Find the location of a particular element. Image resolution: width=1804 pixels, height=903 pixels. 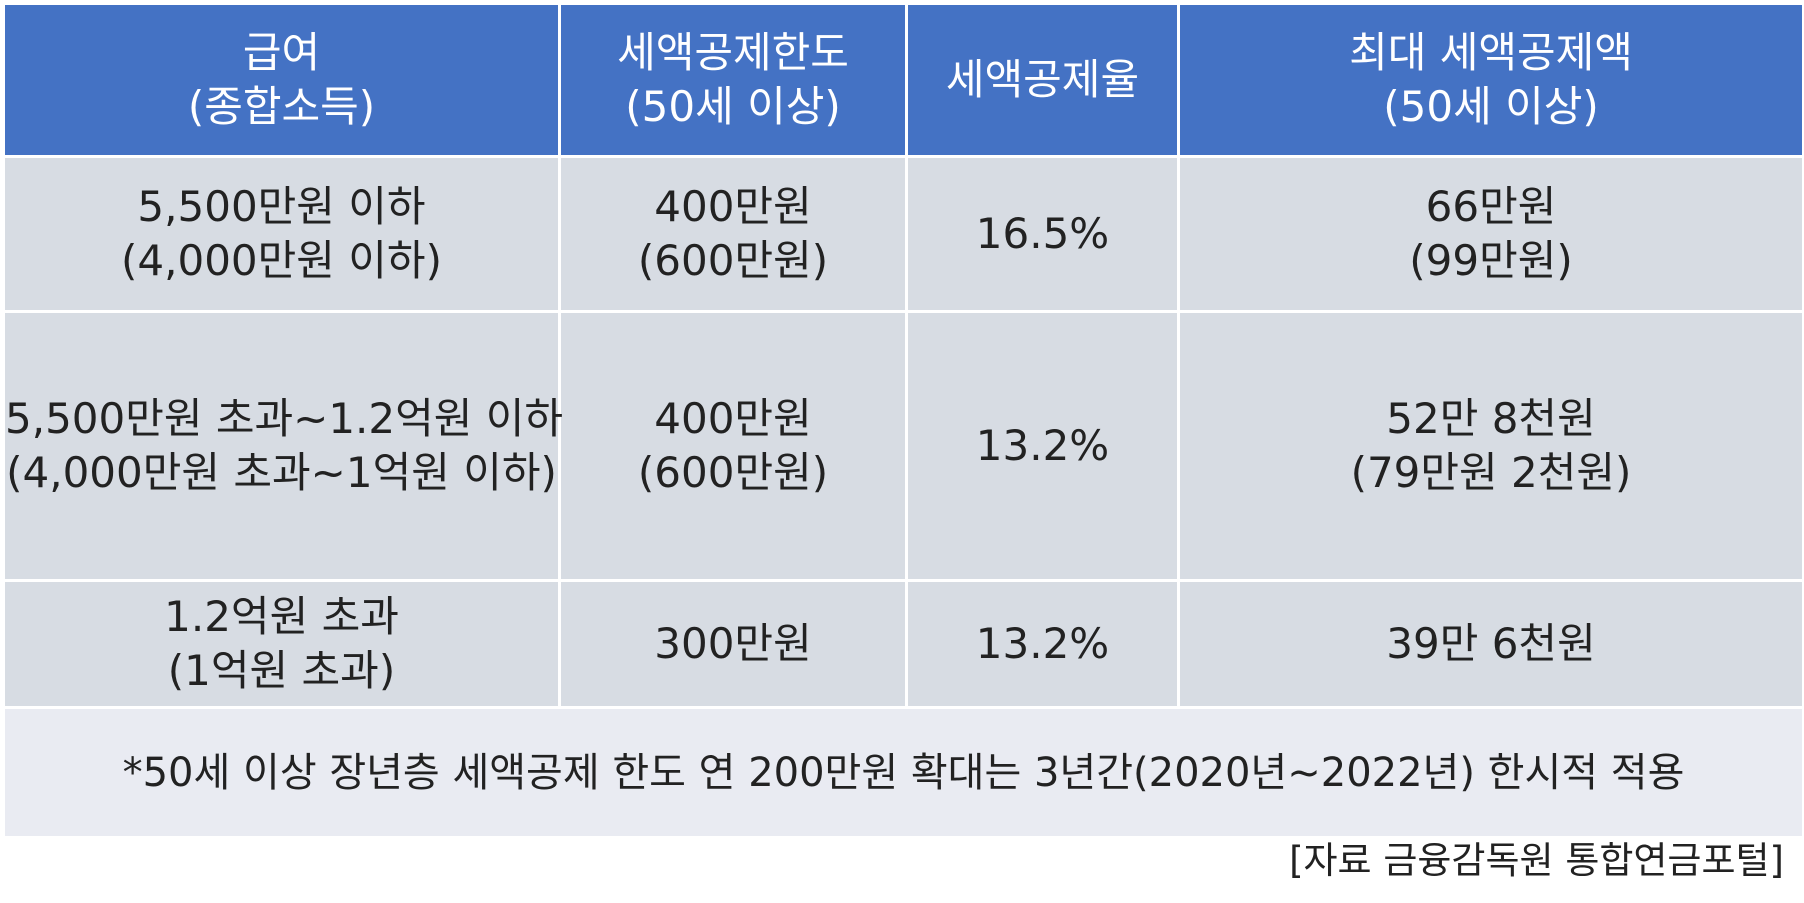

max-line1: 39만 6천원 is located at coordinates (1491, 643).